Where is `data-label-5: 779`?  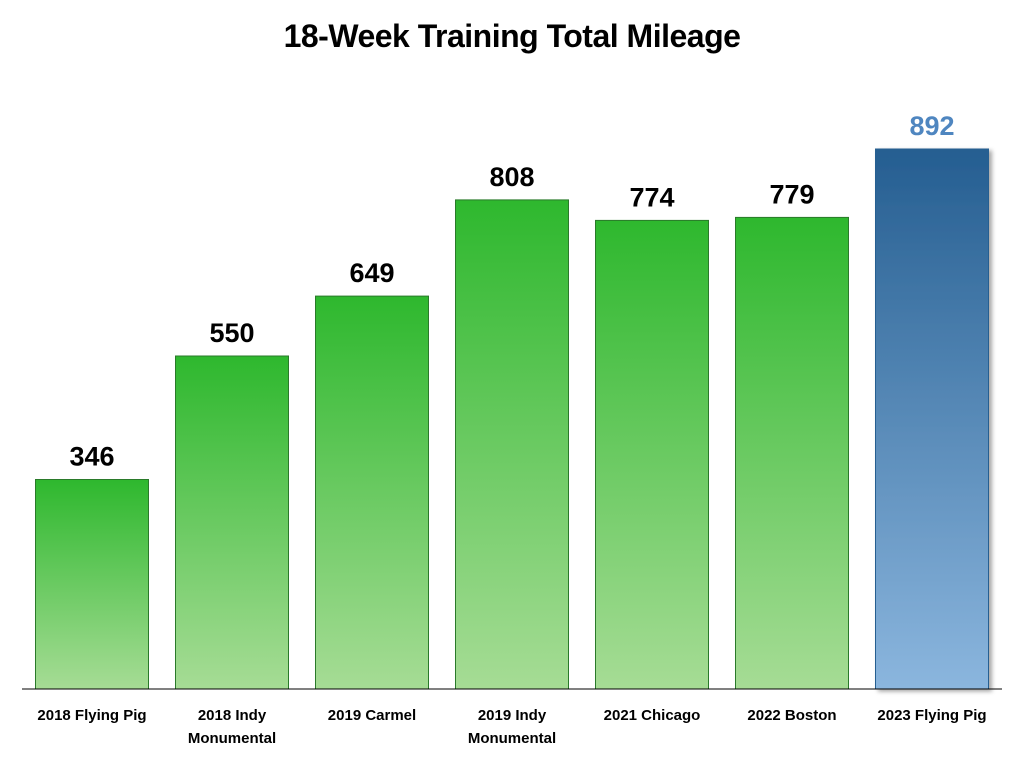 data-label-5: 779 is located at coordinates (791, 194).